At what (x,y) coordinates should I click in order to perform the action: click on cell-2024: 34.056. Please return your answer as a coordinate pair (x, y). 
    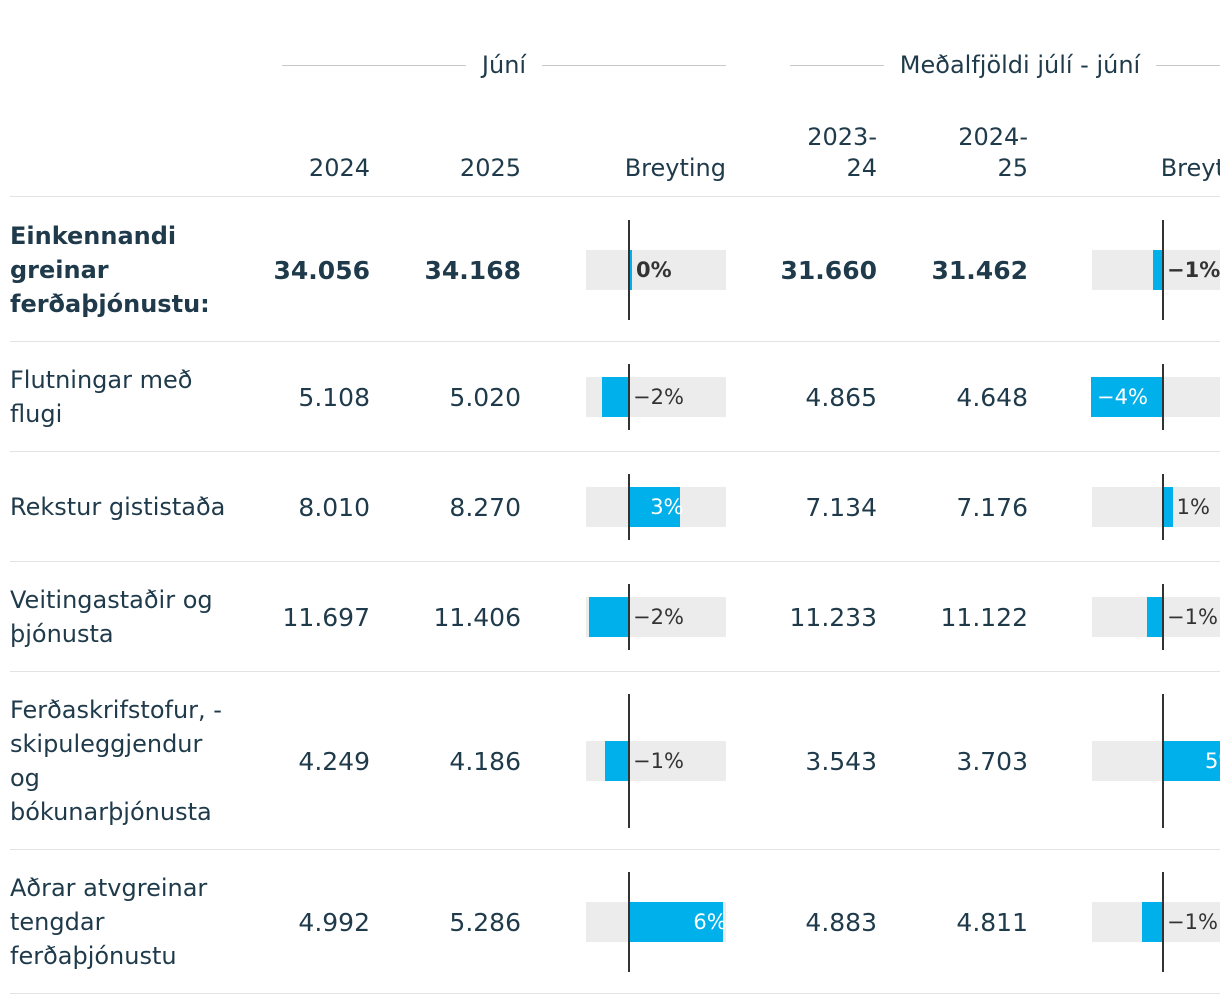
    Looking at the image, I should click on (321, 270).